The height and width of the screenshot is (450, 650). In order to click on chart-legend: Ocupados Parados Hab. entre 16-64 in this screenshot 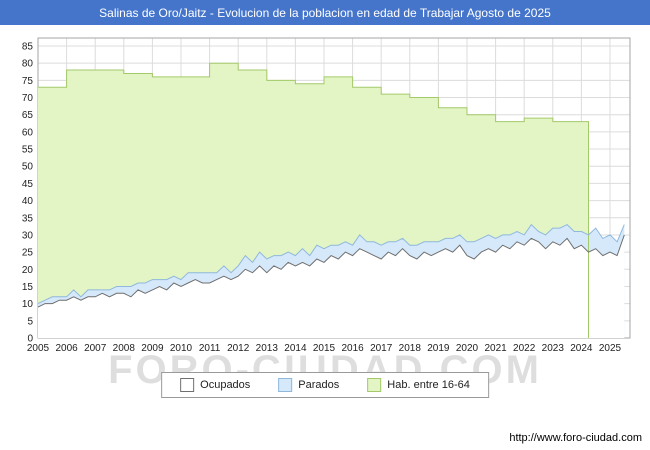, I will do `click(325, 385)`.